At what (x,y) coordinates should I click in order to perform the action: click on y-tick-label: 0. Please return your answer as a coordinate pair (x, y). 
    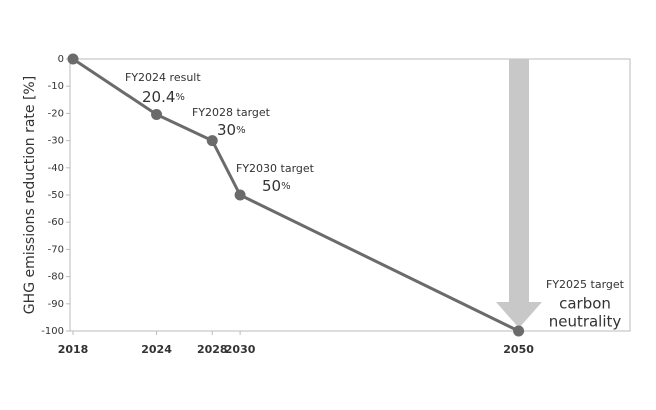
    Looking at the image, I should click on (61, 59).